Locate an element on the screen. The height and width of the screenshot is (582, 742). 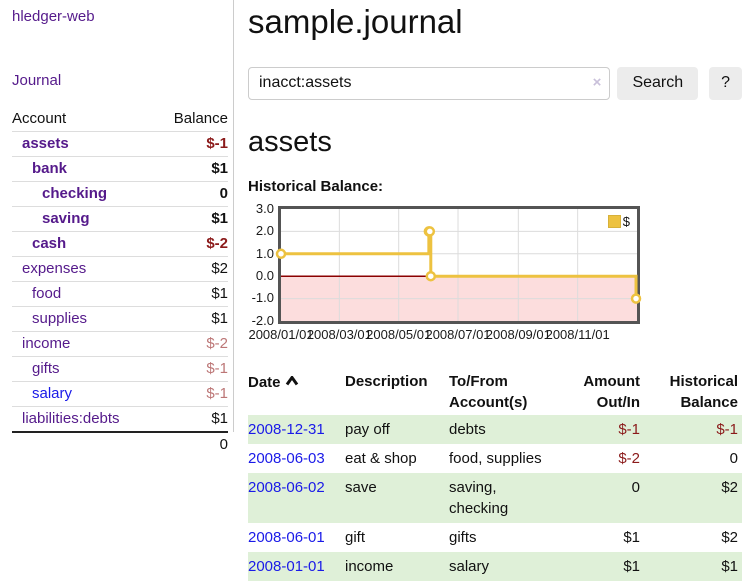
transaction-accounts: food, supplies is located at coordinates (495, 458).